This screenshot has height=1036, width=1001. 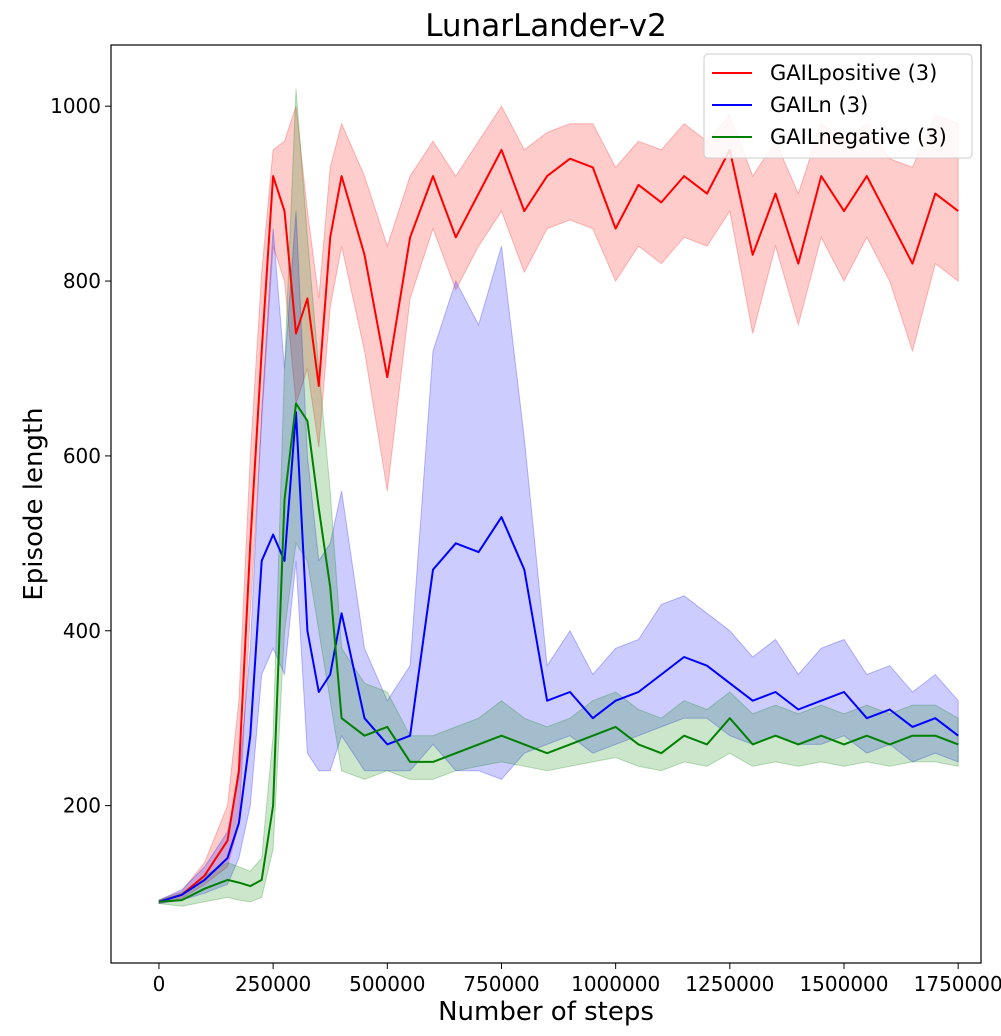 I want to click on x-tick-label: 0, so click(x=159, y=984).